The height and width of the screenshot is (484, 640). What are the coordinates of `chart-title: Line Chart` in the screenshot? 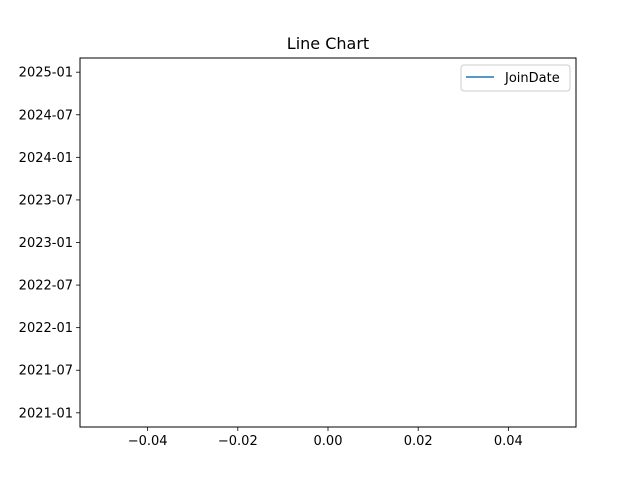 It's located at (328, 43).